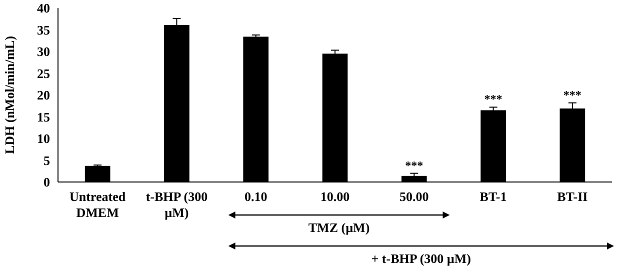  I want to click on y-tick-label: 20, so click(43, 95).